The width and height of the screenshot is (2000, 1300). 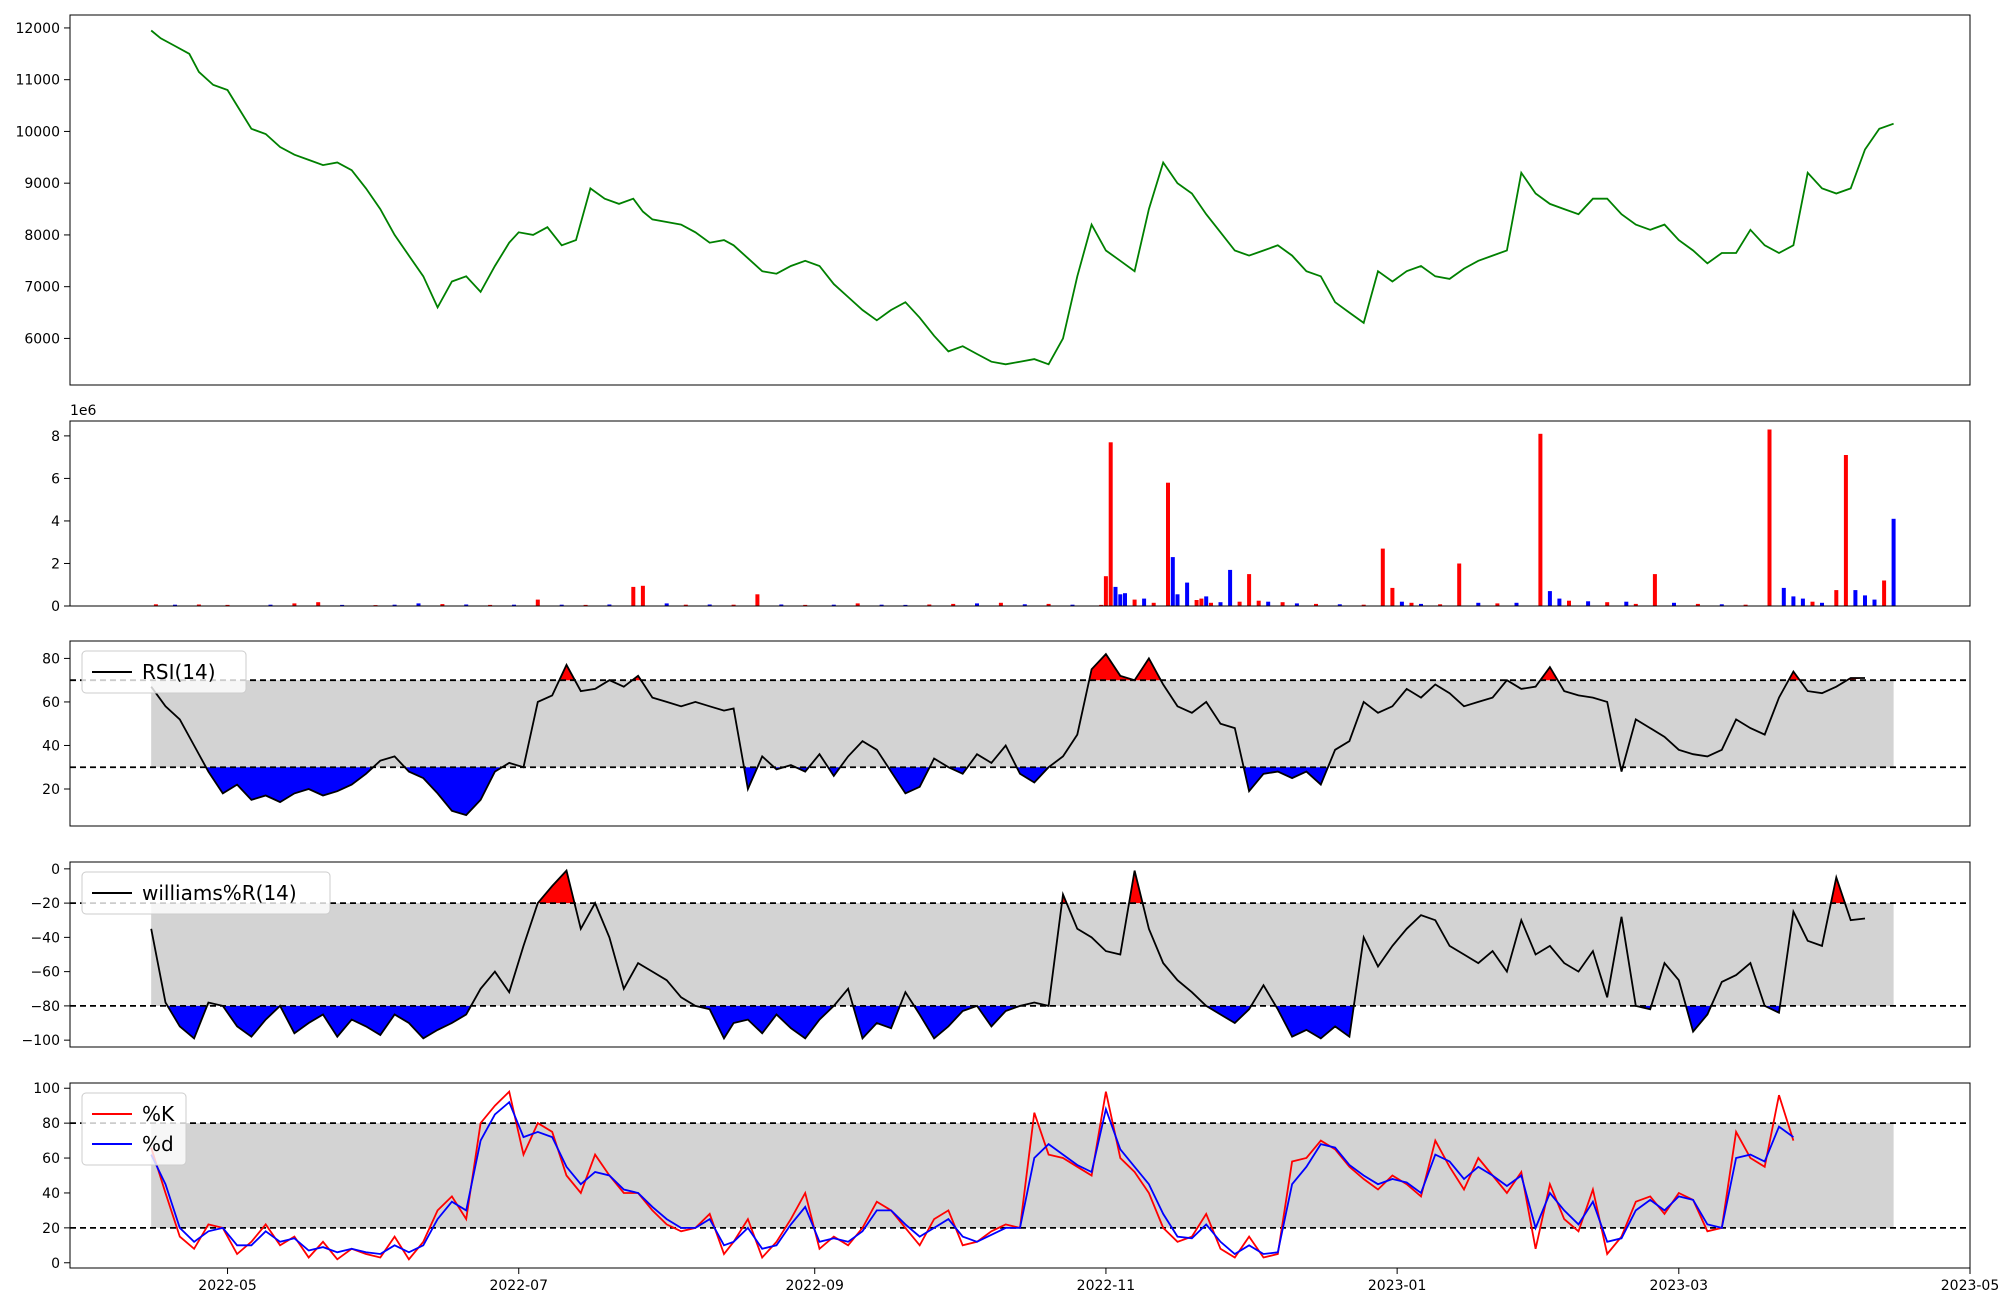 I want to click on rsi-y-tick-label: 60, so click(x=51, y=703).